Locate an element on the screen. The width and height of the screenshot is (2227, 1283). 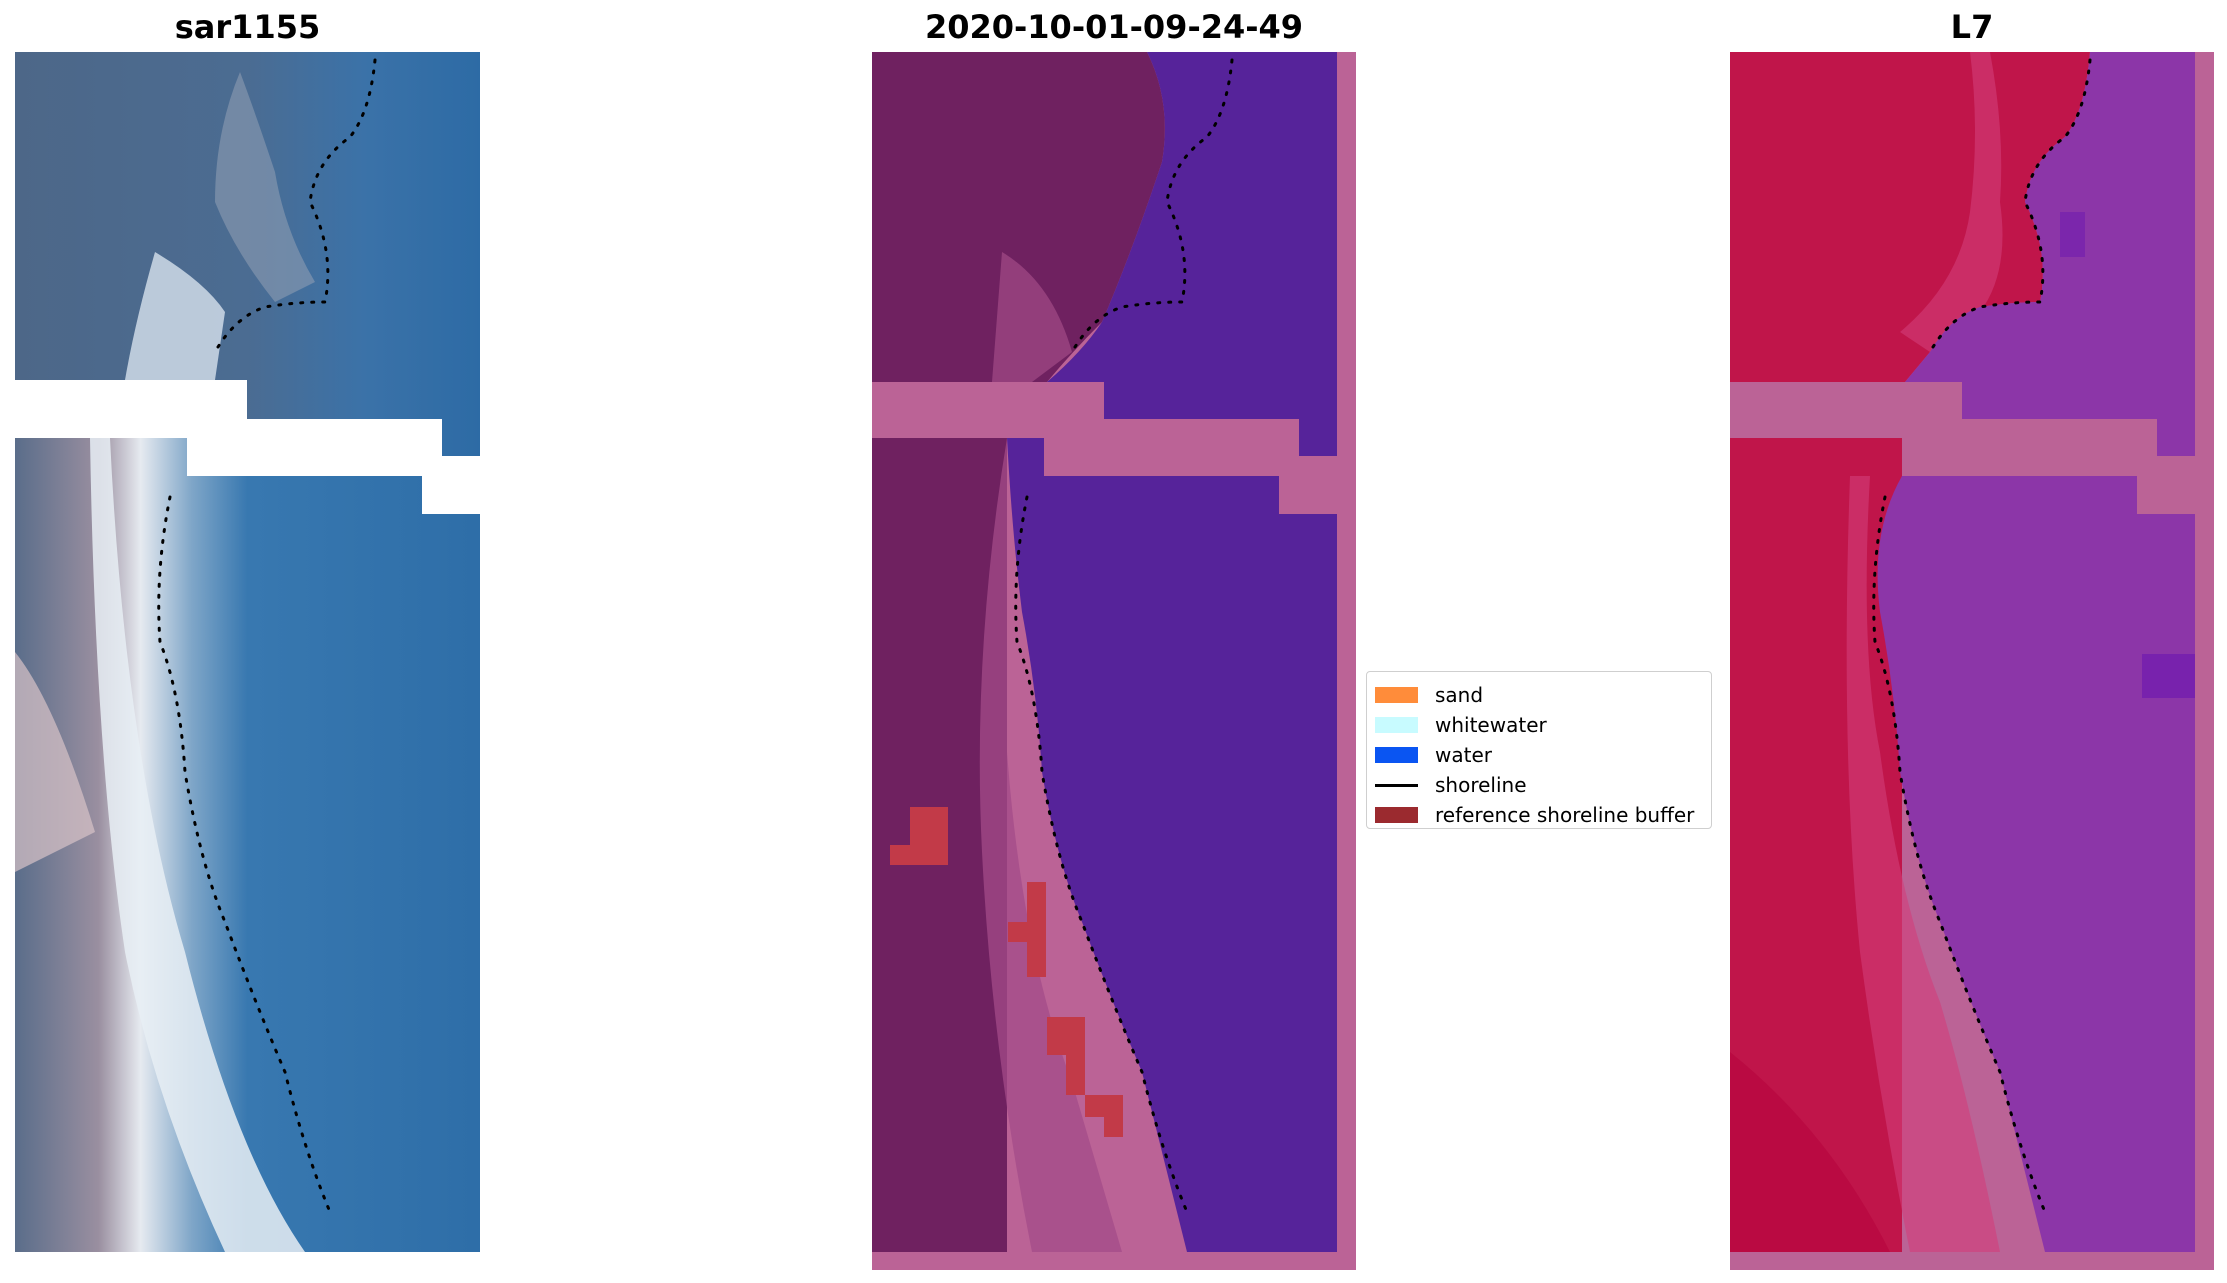
panel-title-index: L7 is located at coordinates (1972, 27).